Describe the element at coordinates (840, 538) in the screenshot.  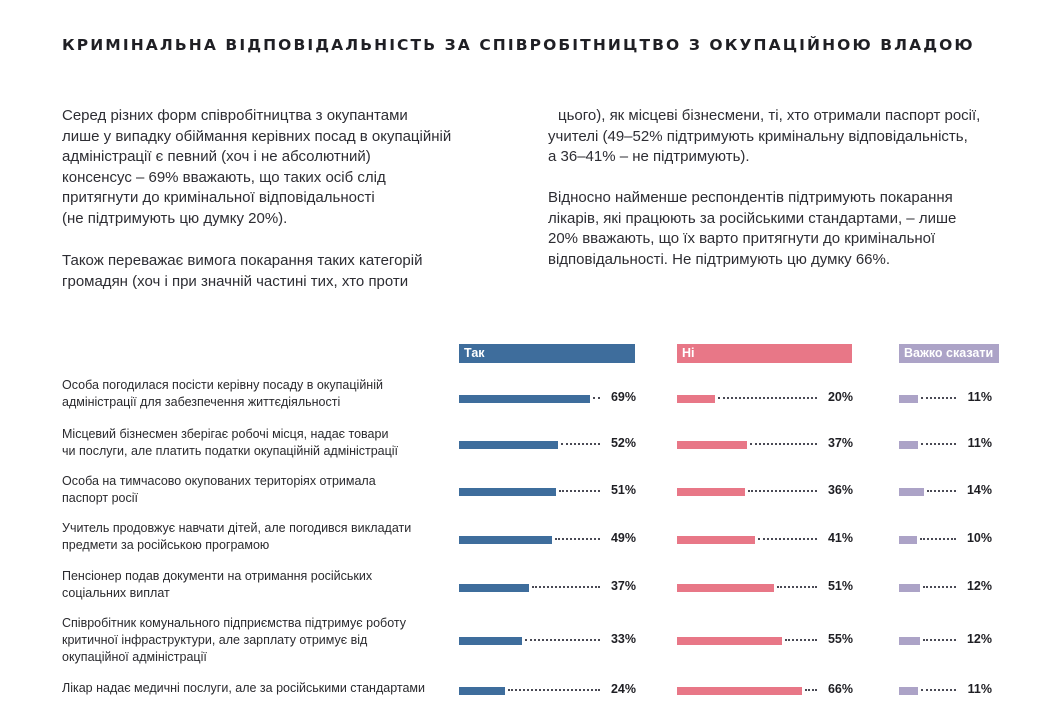
I see `value-label-no: 41%` at that location.